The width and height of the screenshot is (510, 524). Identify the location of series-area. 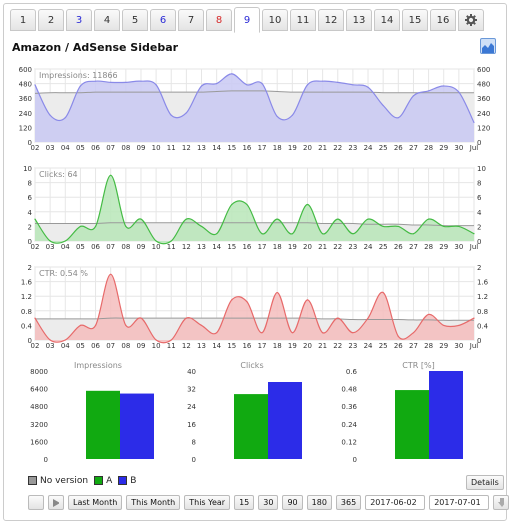
(254, 308).